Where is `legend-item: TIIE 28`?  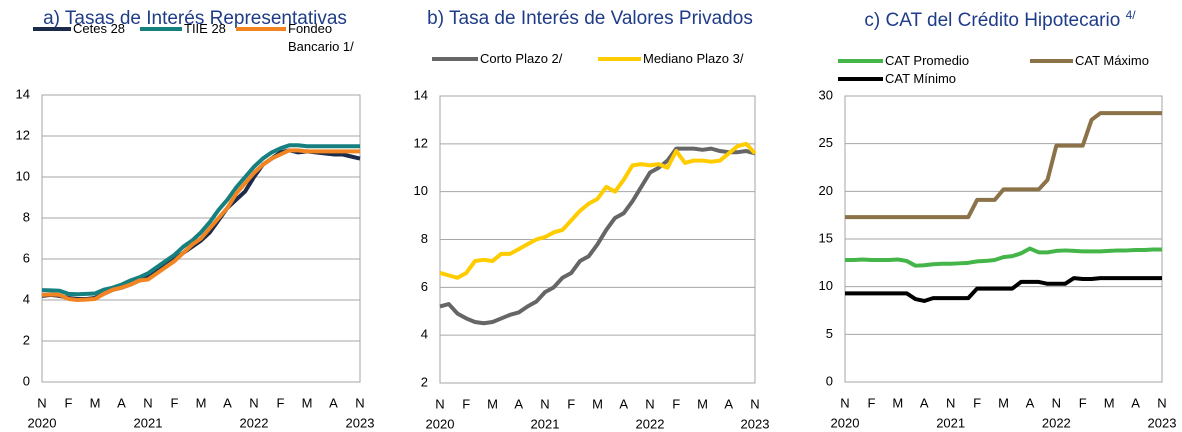
legend-item: TIIE 28 is located at coordinates (183, 29).